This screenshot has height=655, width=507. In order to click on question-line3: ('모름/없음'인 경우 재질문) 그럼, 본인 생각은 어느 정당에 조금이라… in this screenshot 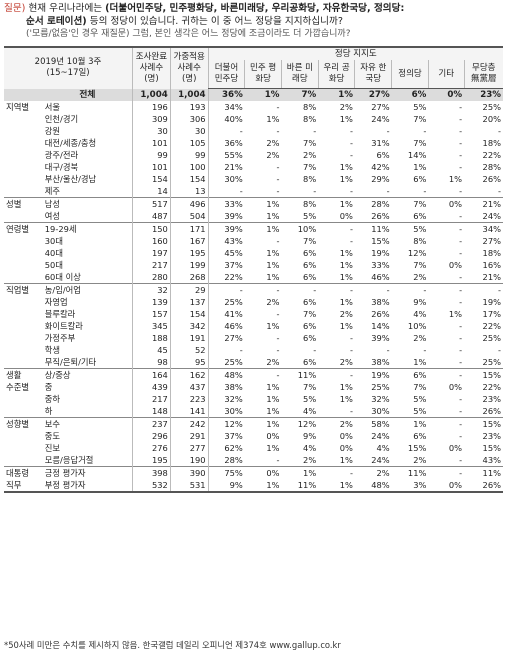, I will do `click(188, 34)`.